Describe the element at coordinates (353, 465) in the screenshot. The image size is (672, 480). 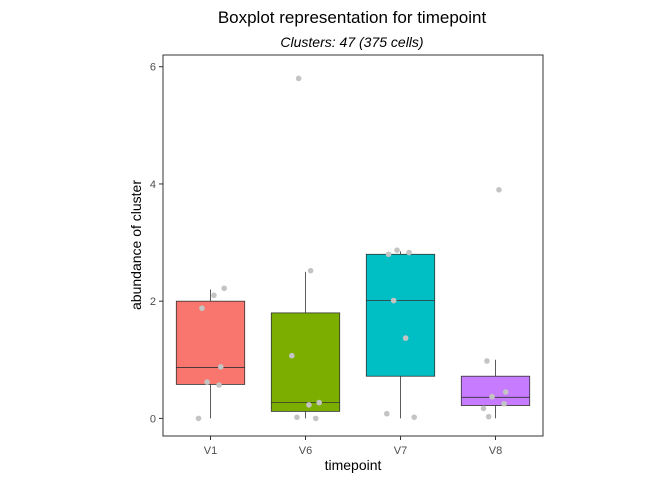
I see `x-axis-title: timepoint` at that location.